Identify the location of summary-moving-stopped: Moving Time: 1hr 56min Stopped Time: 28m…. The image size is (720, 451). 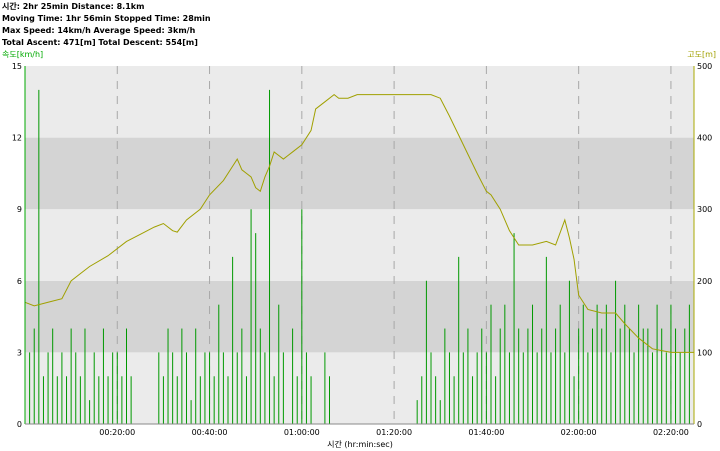
(106, 18).